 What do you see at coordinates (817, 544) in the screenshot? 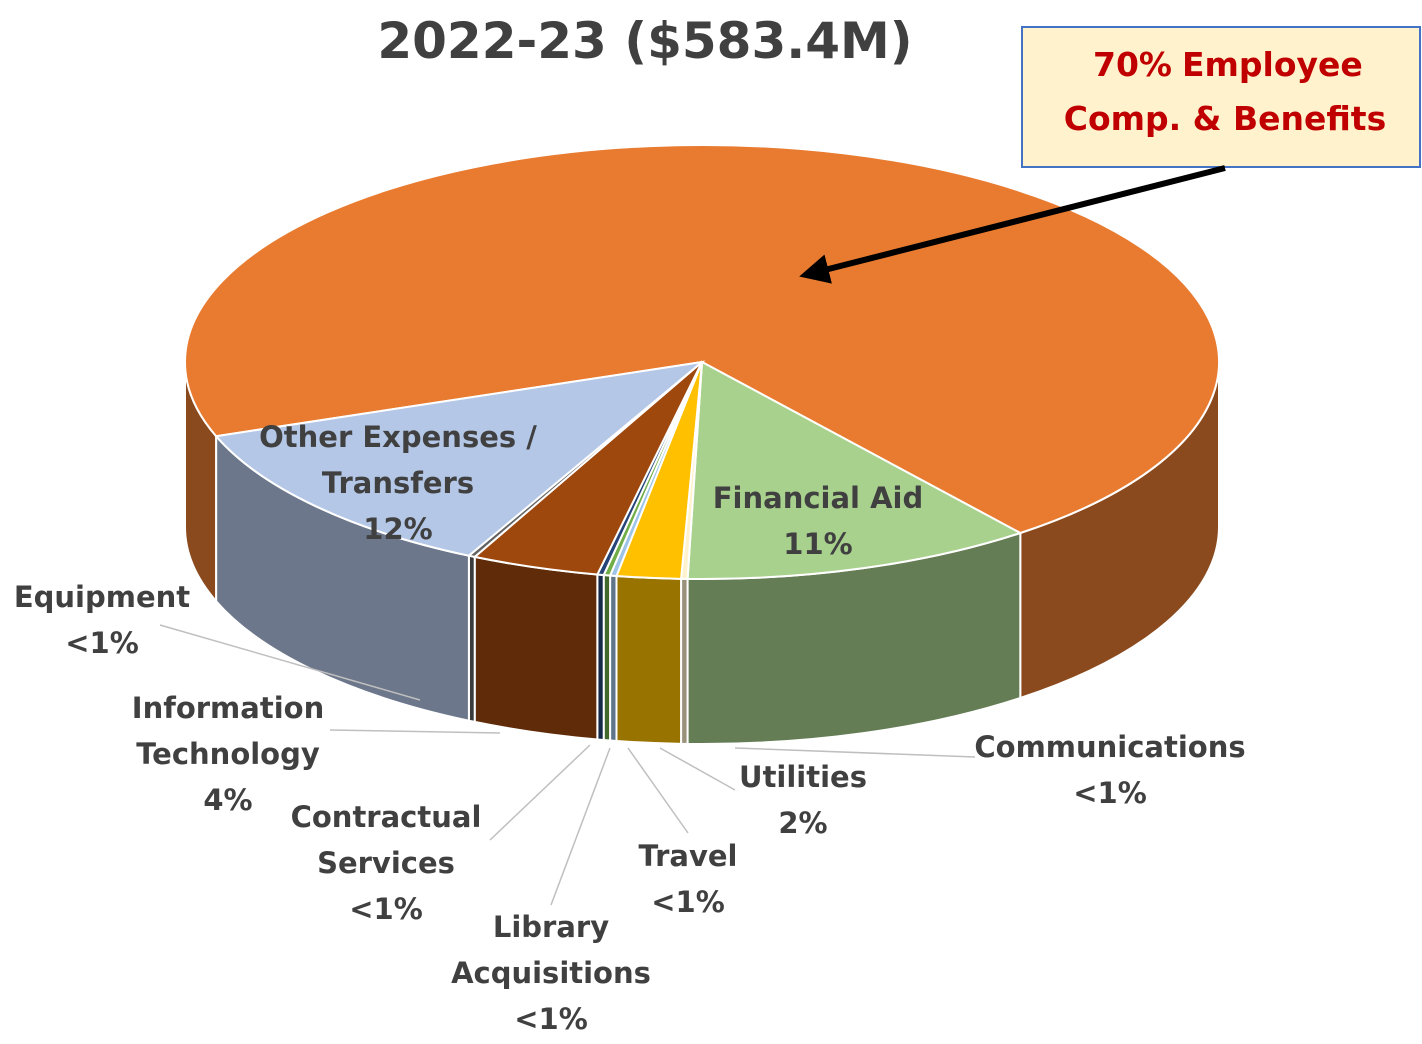
I see `value-label: 11%` at bounding box center [817, 544].